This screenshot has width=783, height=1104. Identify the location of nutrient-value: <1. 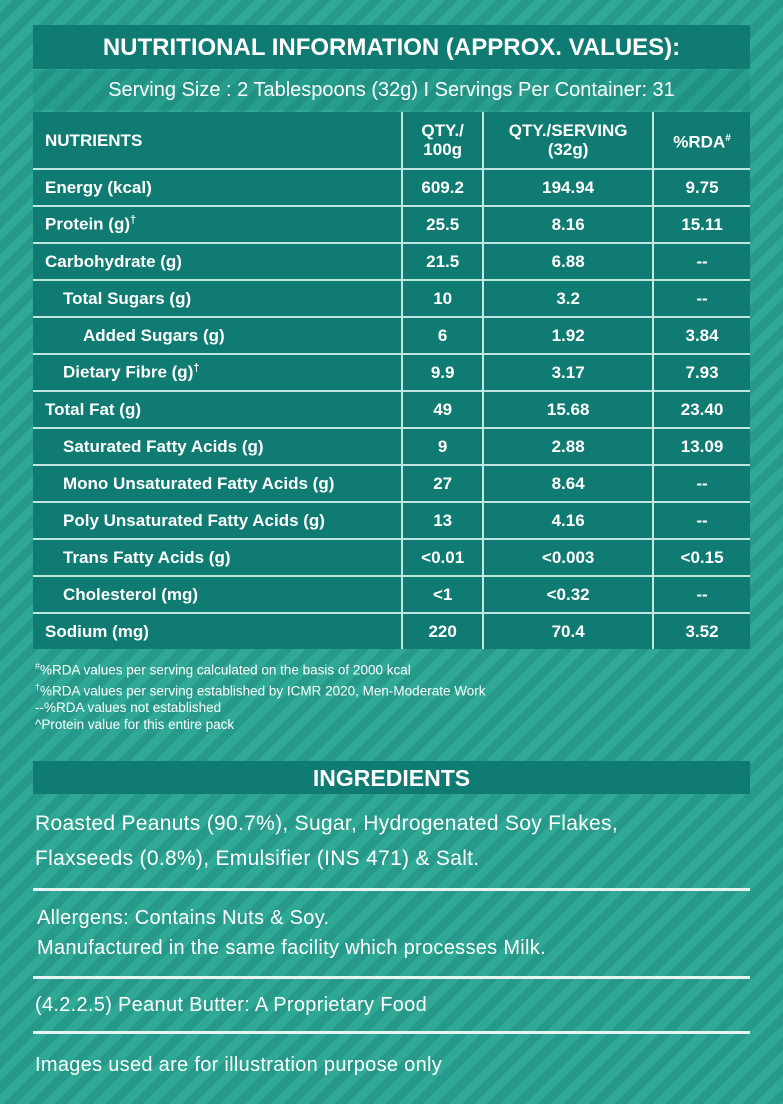
(443, 594).